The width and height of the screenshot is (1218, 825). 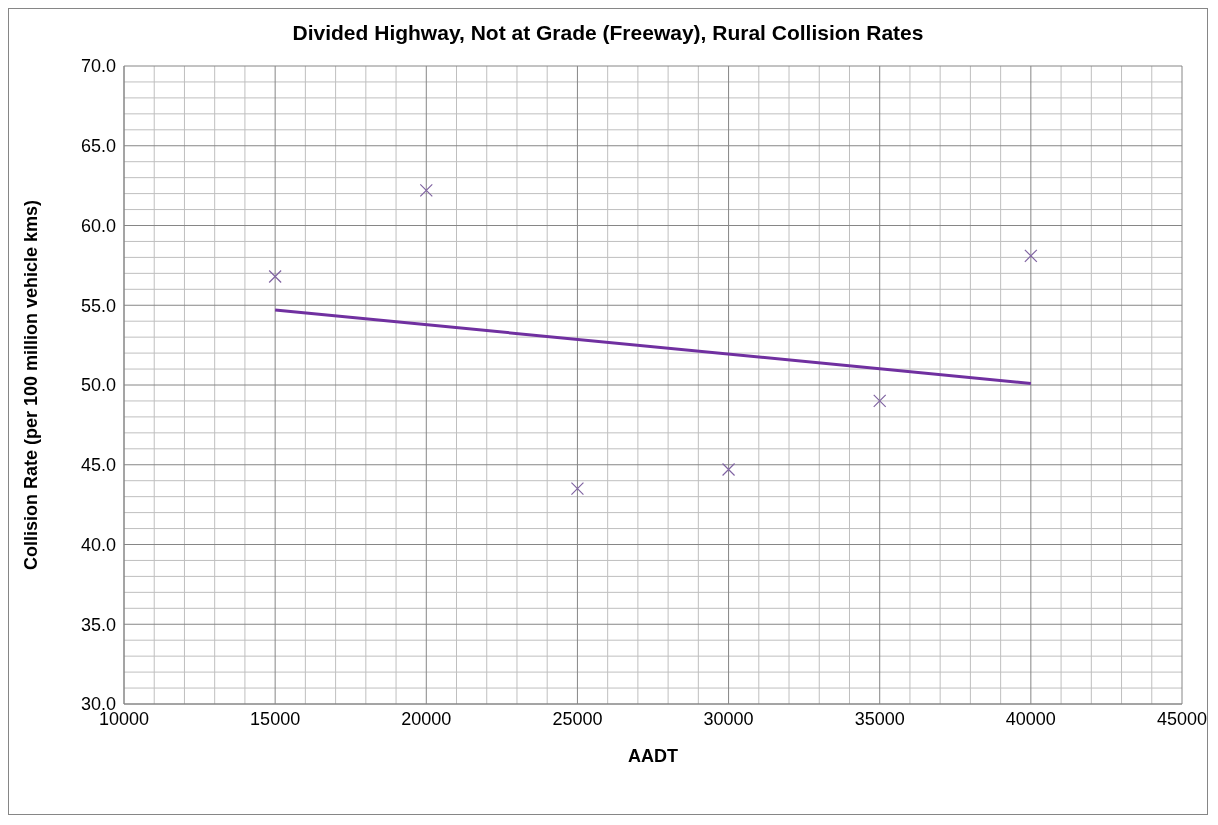 What do you see at coordinates (1182, 718) in the screenshot?
I see `x-tick-label: 45000` at bounding box center [1182, 718].